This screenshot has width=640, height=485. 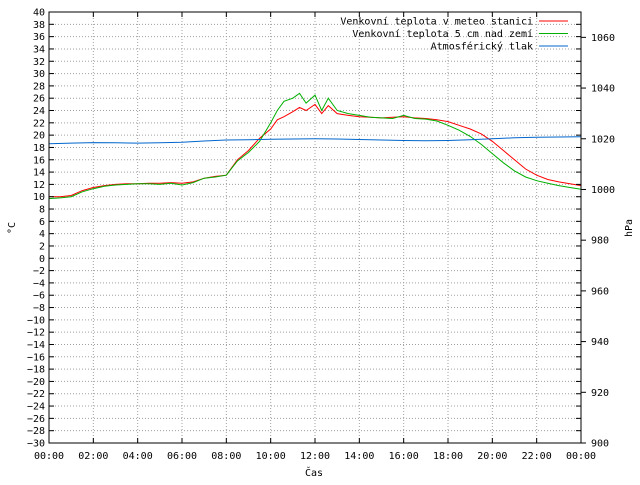 What do you see at coordinates (600, 342) in the screenshot?
I see `y-right-tick-label: 940` at bounding box center [600, 342].